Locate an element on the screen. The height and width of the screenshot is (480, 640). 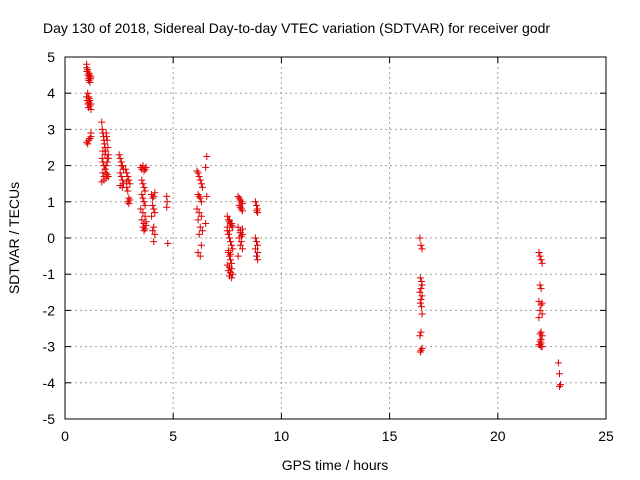
x-axis-title: GPS time / hours is located at coordinates (335, 465).